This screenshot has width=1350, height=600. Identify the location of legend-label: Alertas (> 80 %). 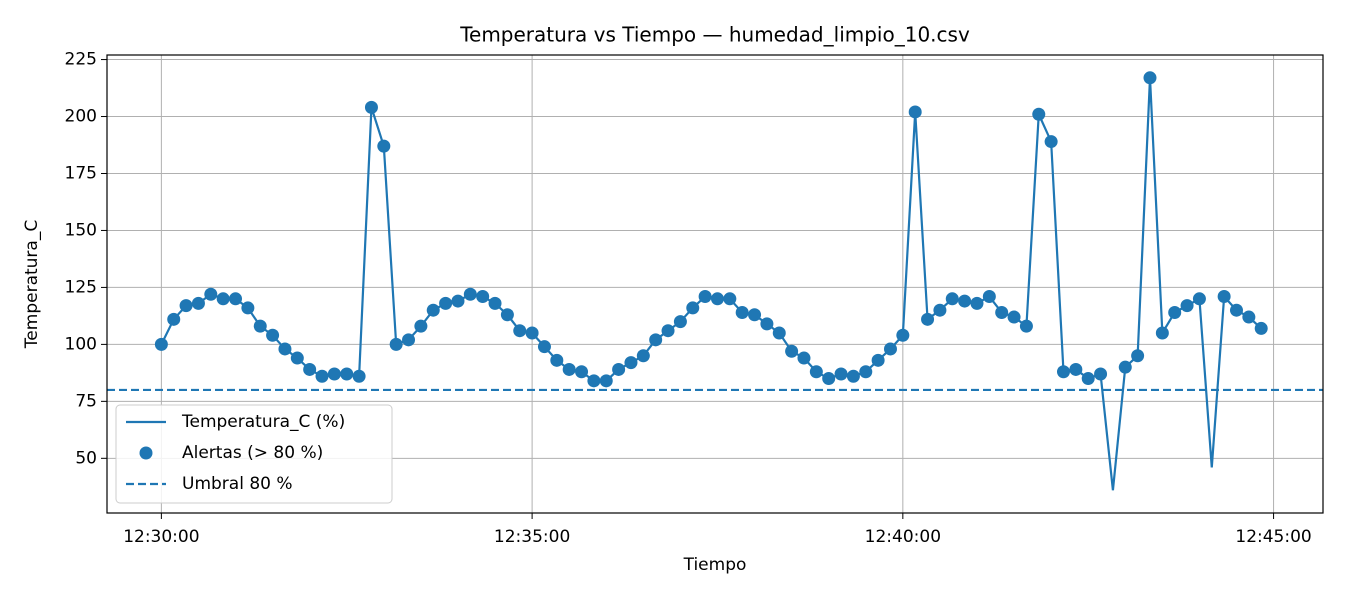
(252, 453).